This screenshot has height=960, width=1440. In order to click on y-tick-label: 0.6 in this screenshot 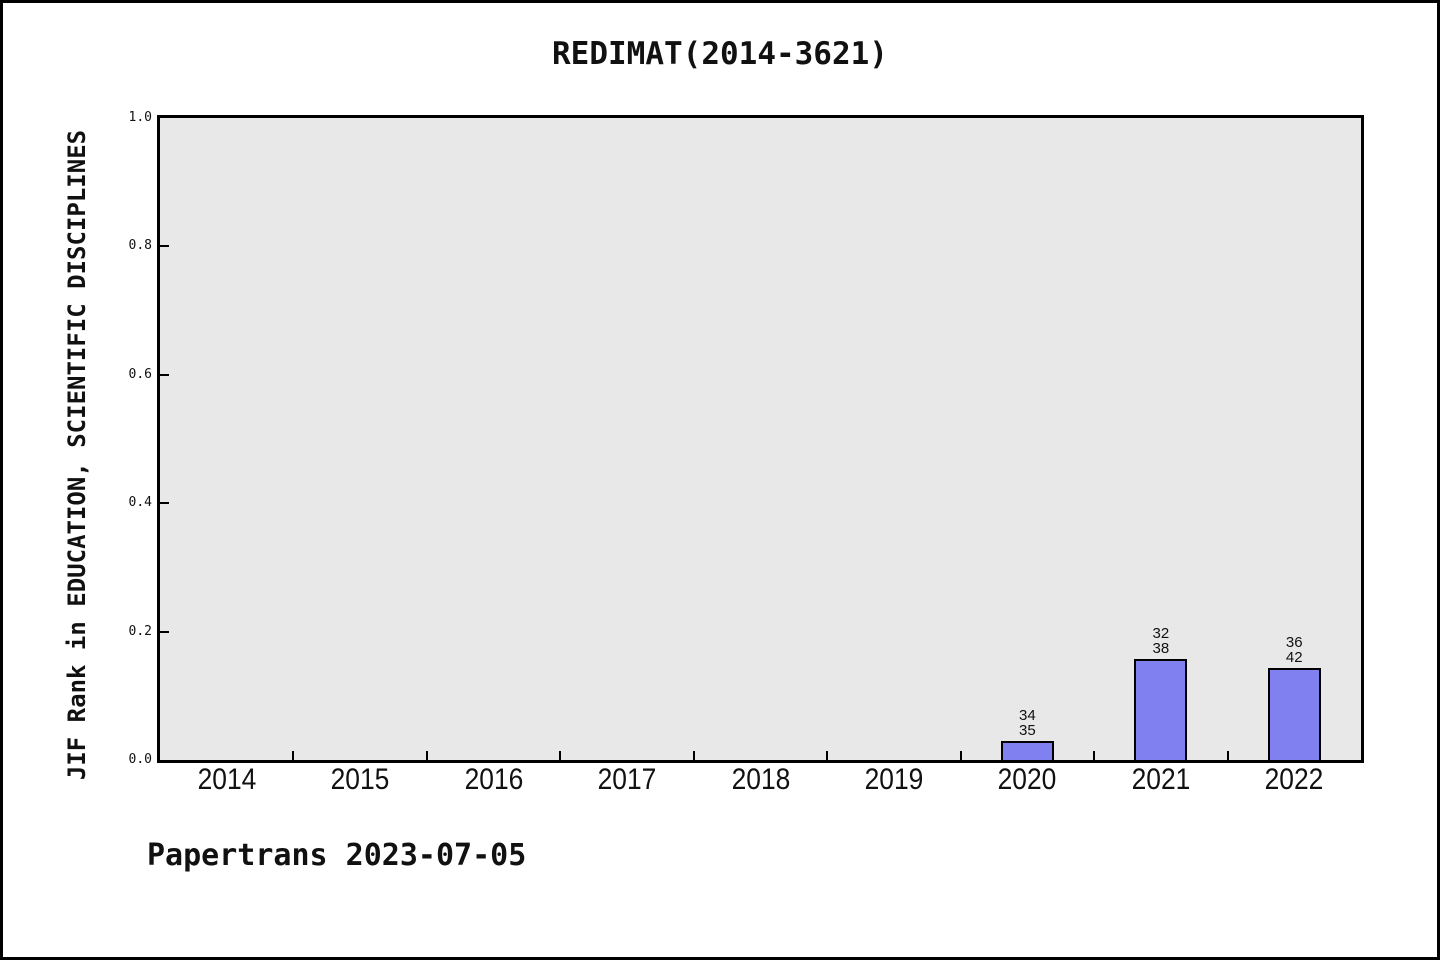, I will do `click(140, 374)`.